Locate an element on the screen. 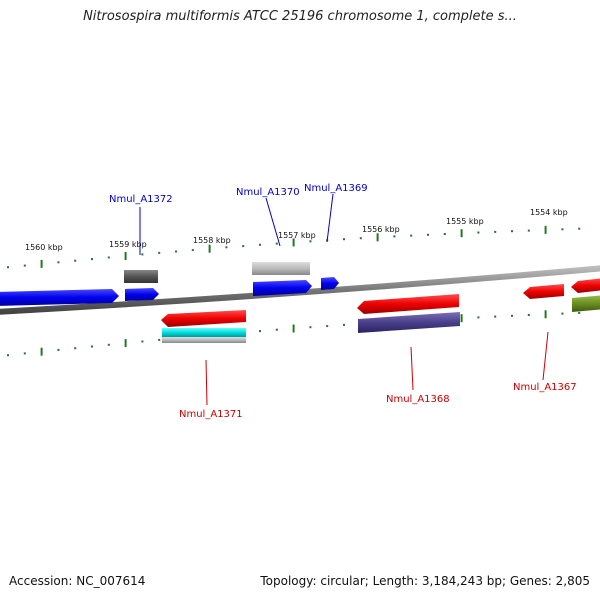 The width and height of the screenshot is (600, 600). scale-ticks-top is located at coordinates (294, 247).